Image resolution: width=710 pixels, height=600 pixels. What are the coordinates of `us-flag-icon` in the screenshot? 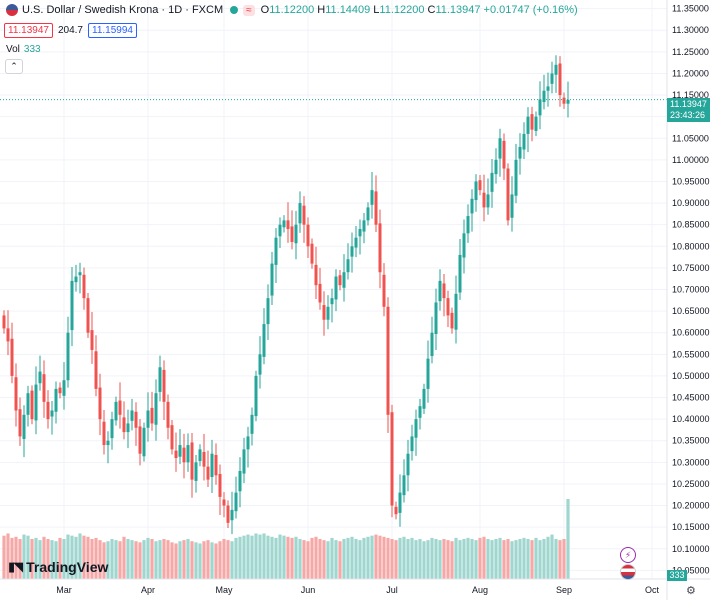 It's located at (628, 572).